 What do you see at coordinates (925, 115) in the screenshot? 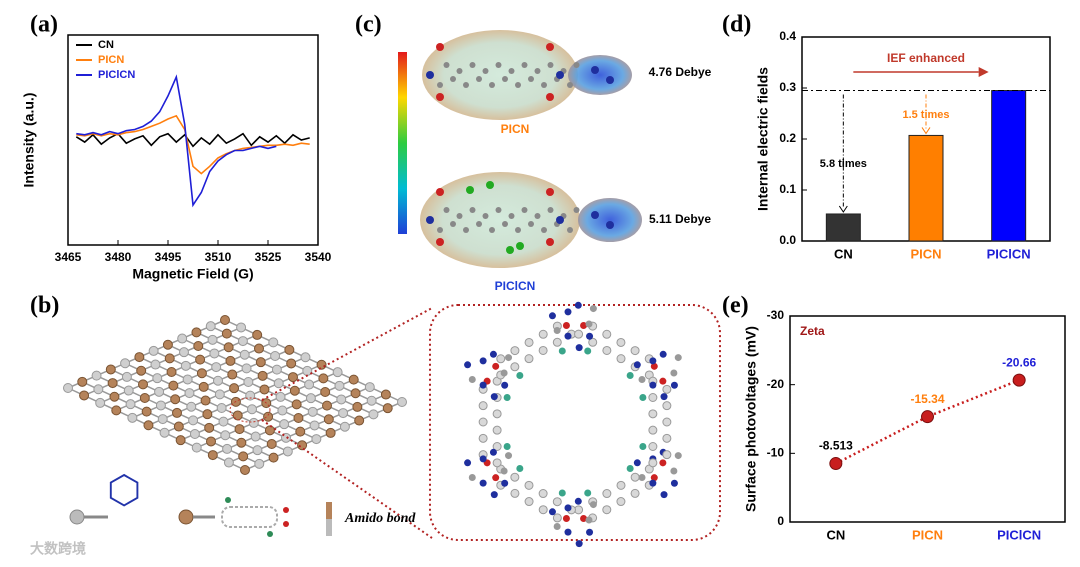
I see `annotation: 1.5 times` at bounding box center [925, 115].